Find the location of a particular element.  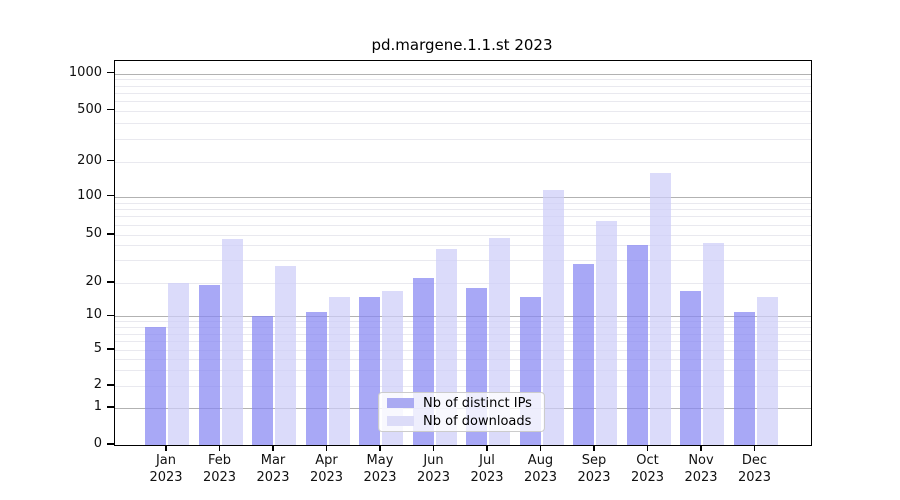

bar-ip-mar is located at coordinates (262, 380).